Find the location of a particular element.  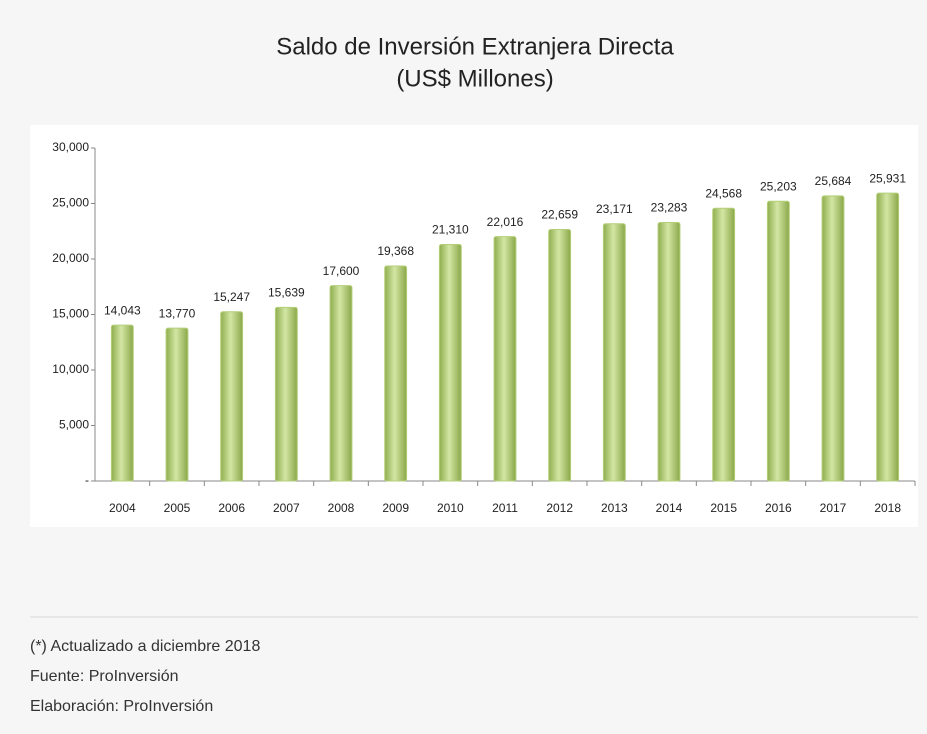

value-label: 15,247 is located at coordinates (231, 297).